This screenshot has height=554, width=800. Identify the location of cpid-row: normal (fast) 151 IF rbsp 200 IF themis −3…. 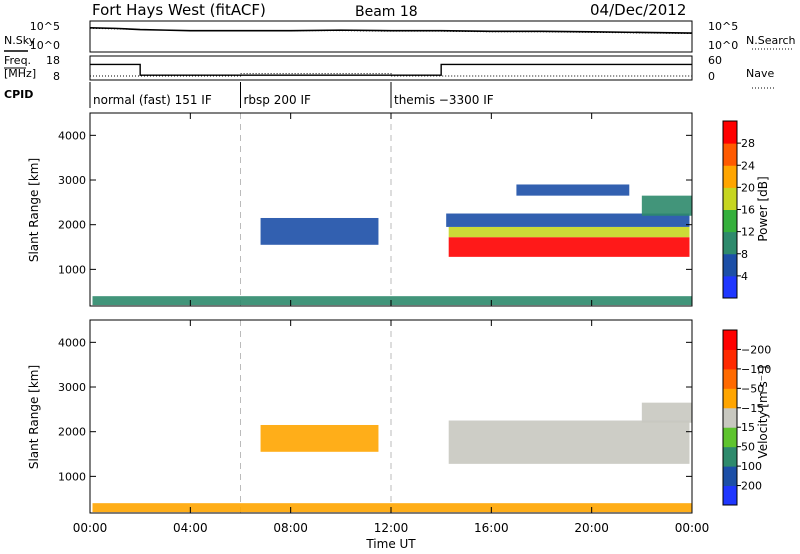
(291, 95).